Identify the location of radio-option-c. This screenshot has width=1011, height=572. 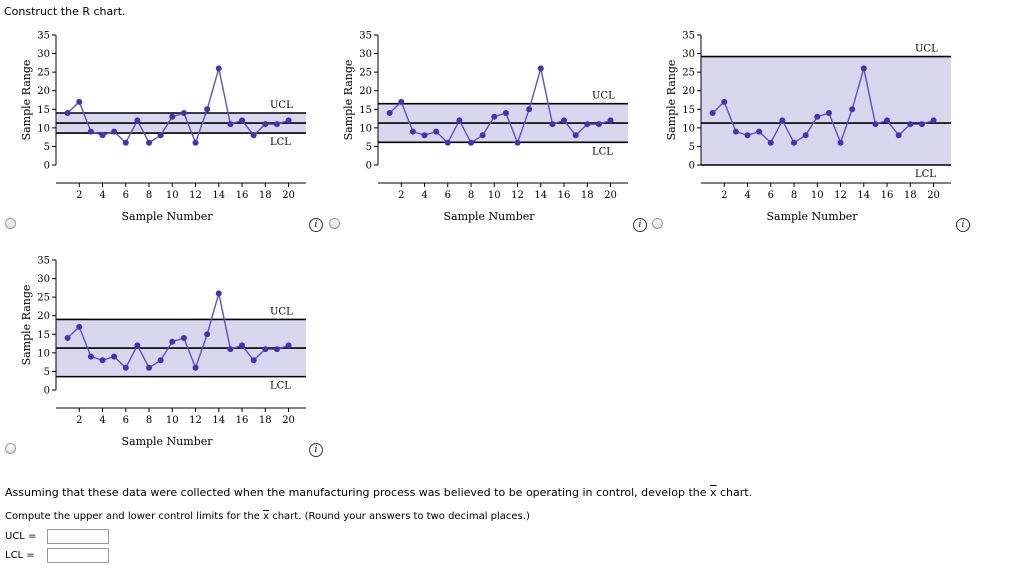
(657, 223).